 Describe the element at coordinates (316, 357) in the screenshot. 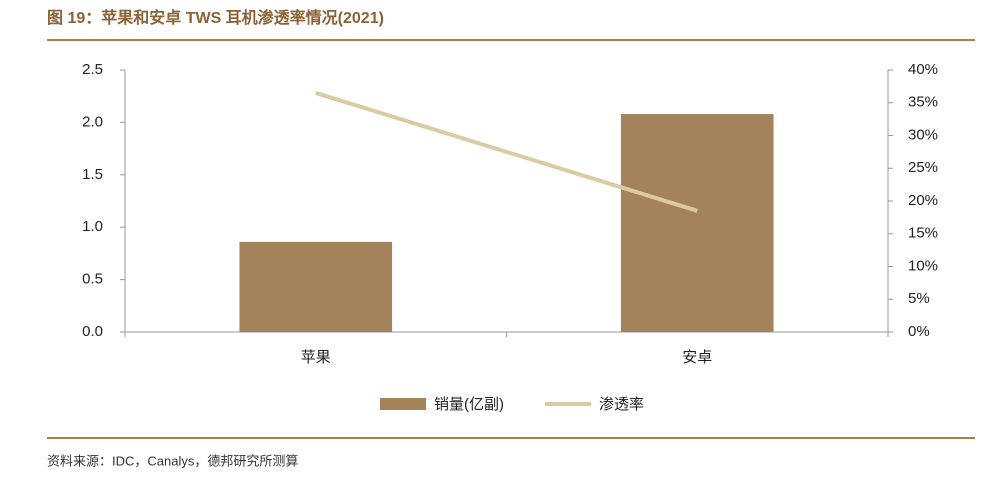

I see `x-tick-label: 苹果` at that location.